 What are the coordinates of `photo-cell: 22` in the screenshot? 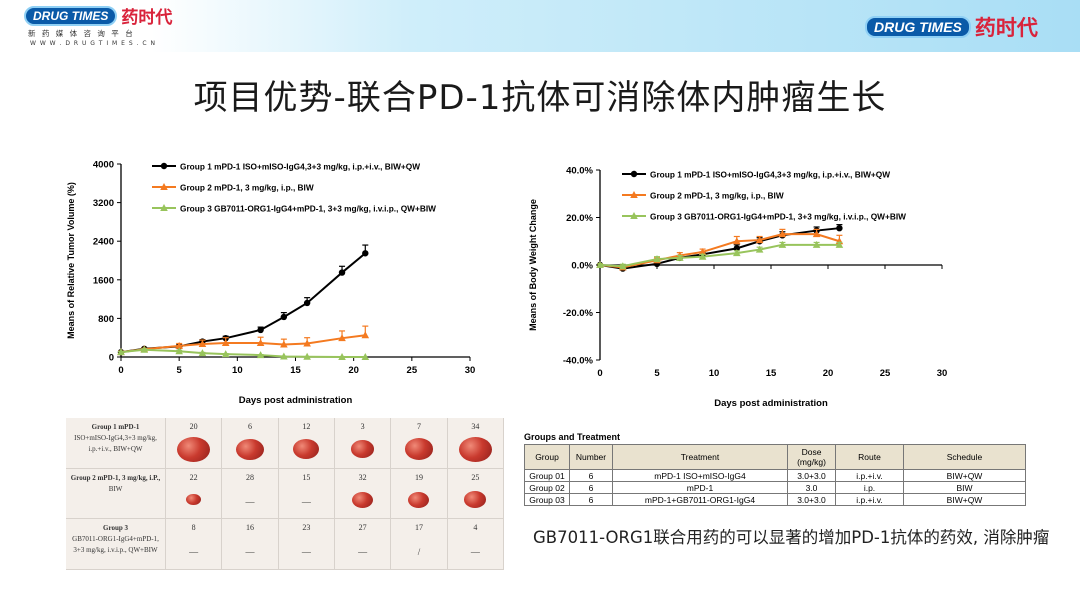 It's located at (194, 494).